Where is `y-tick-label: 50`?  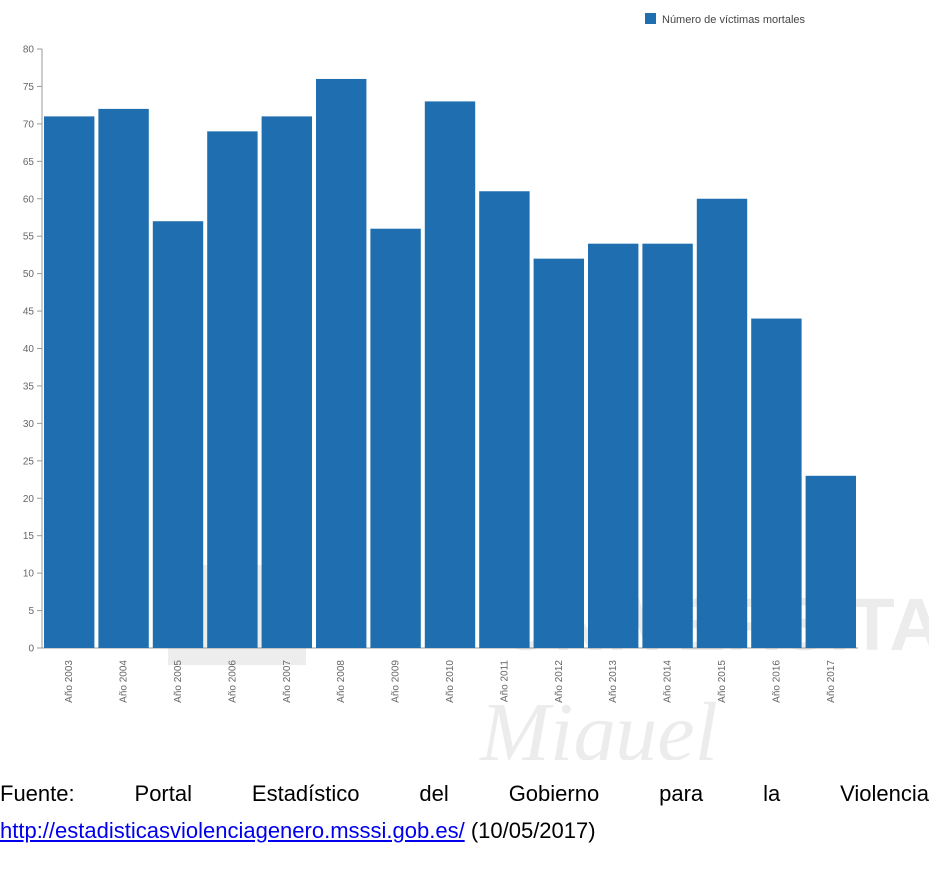
y-tick-label: 50 is located at coordinates (29, 274).